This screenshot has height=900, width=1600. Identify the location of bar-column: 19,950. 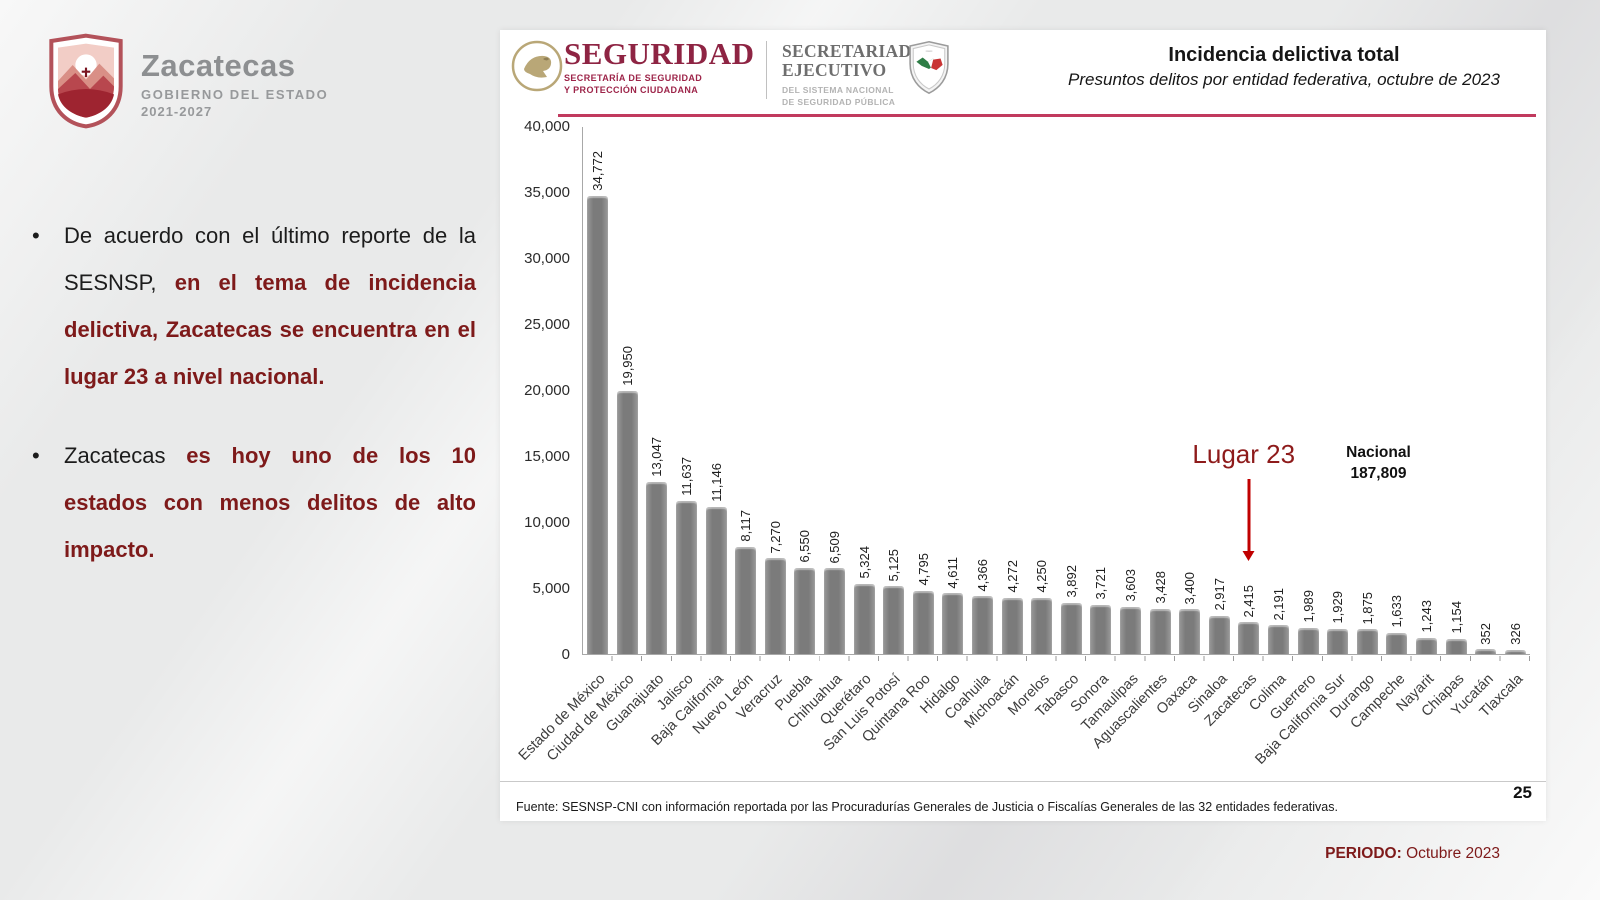
(628, 390).